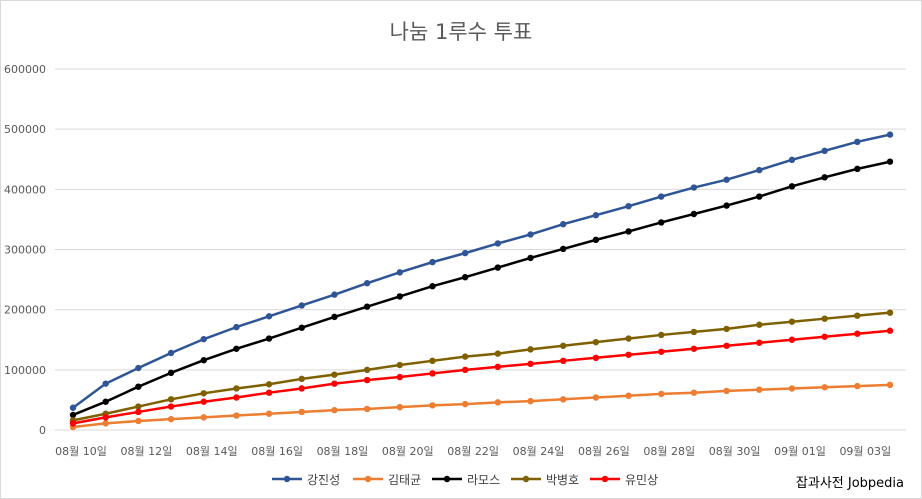 The width and height of the screenshot is (922, 499). What do you see at coordinates (481, 406) in the screenshot?
I see `series-line` at bounding box center [481, 406].